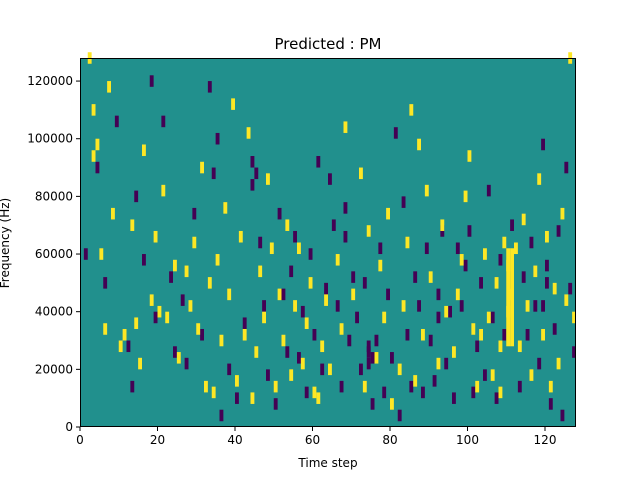 The image size is (640, 480). Describe the element at coordinates (54, 312) in the screenshot. I see `y-tick-label: 40000` at that location.